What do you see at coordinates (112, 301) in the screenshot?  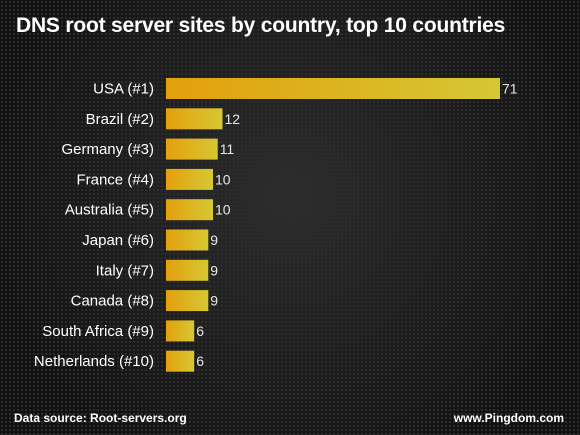 I see `category-label: Canada (#8)` at bounding box center [112, 301].